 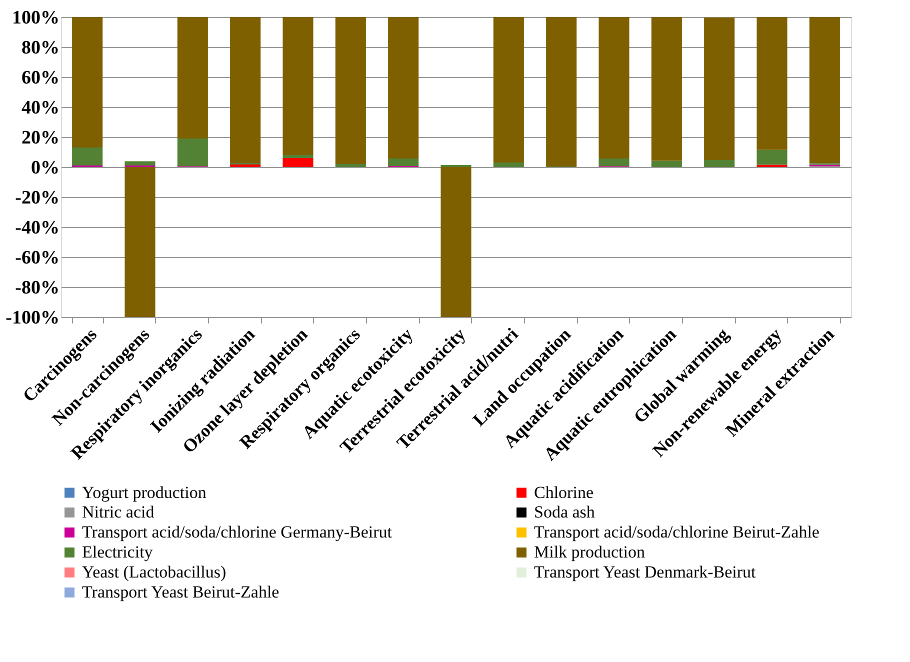 What do you see at coordinates (118, 552) in the screenshot?
I see `legend-label: Electricity` at bounding box center [118, 552].